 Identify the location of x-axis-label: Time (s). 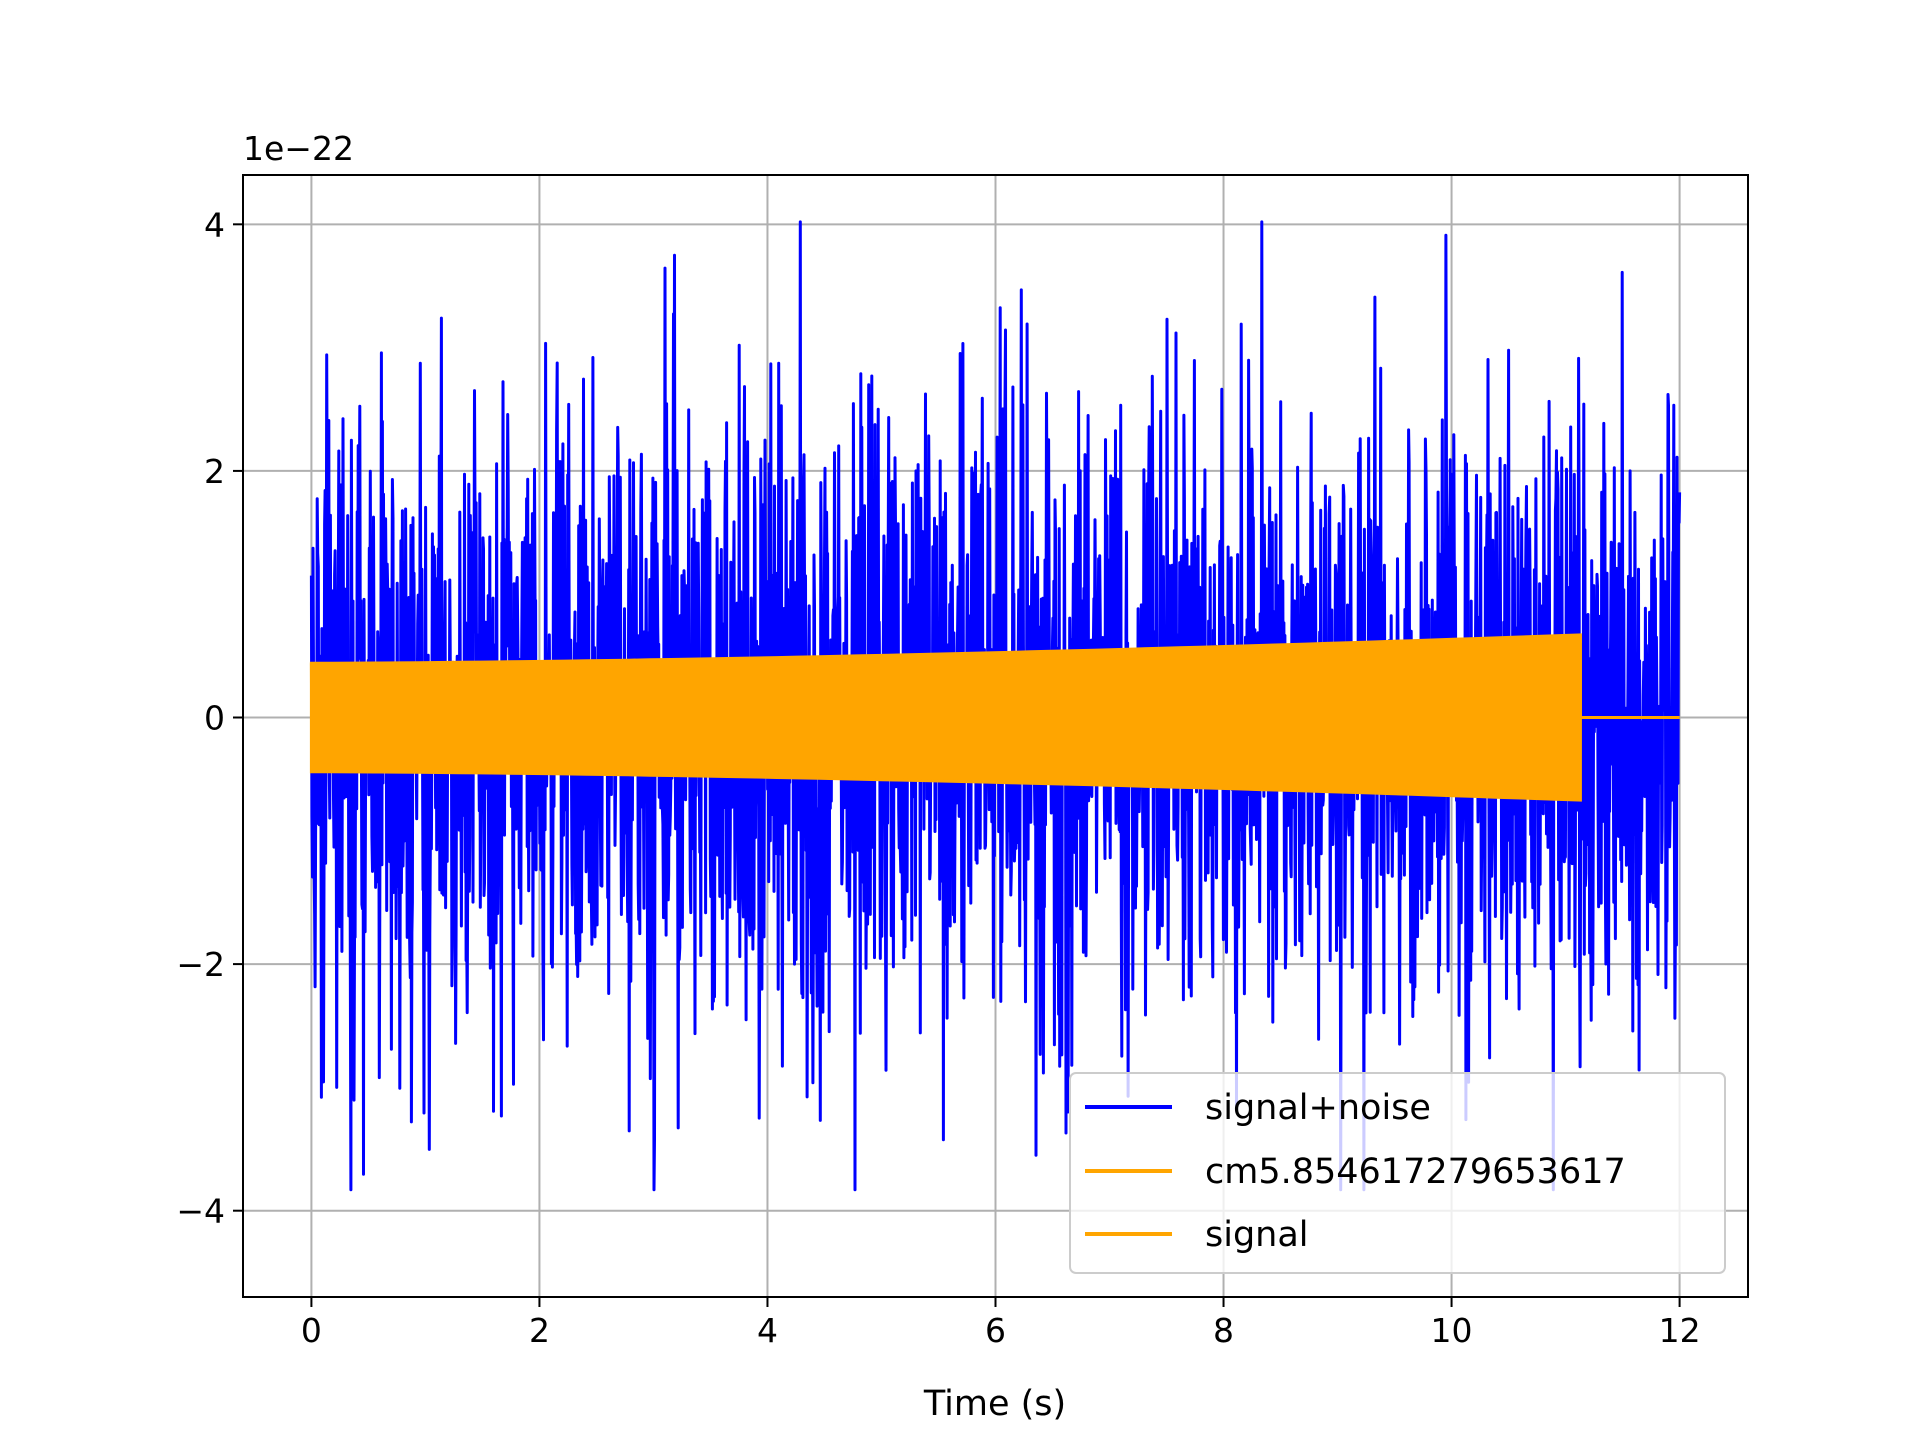
(994, 1404).